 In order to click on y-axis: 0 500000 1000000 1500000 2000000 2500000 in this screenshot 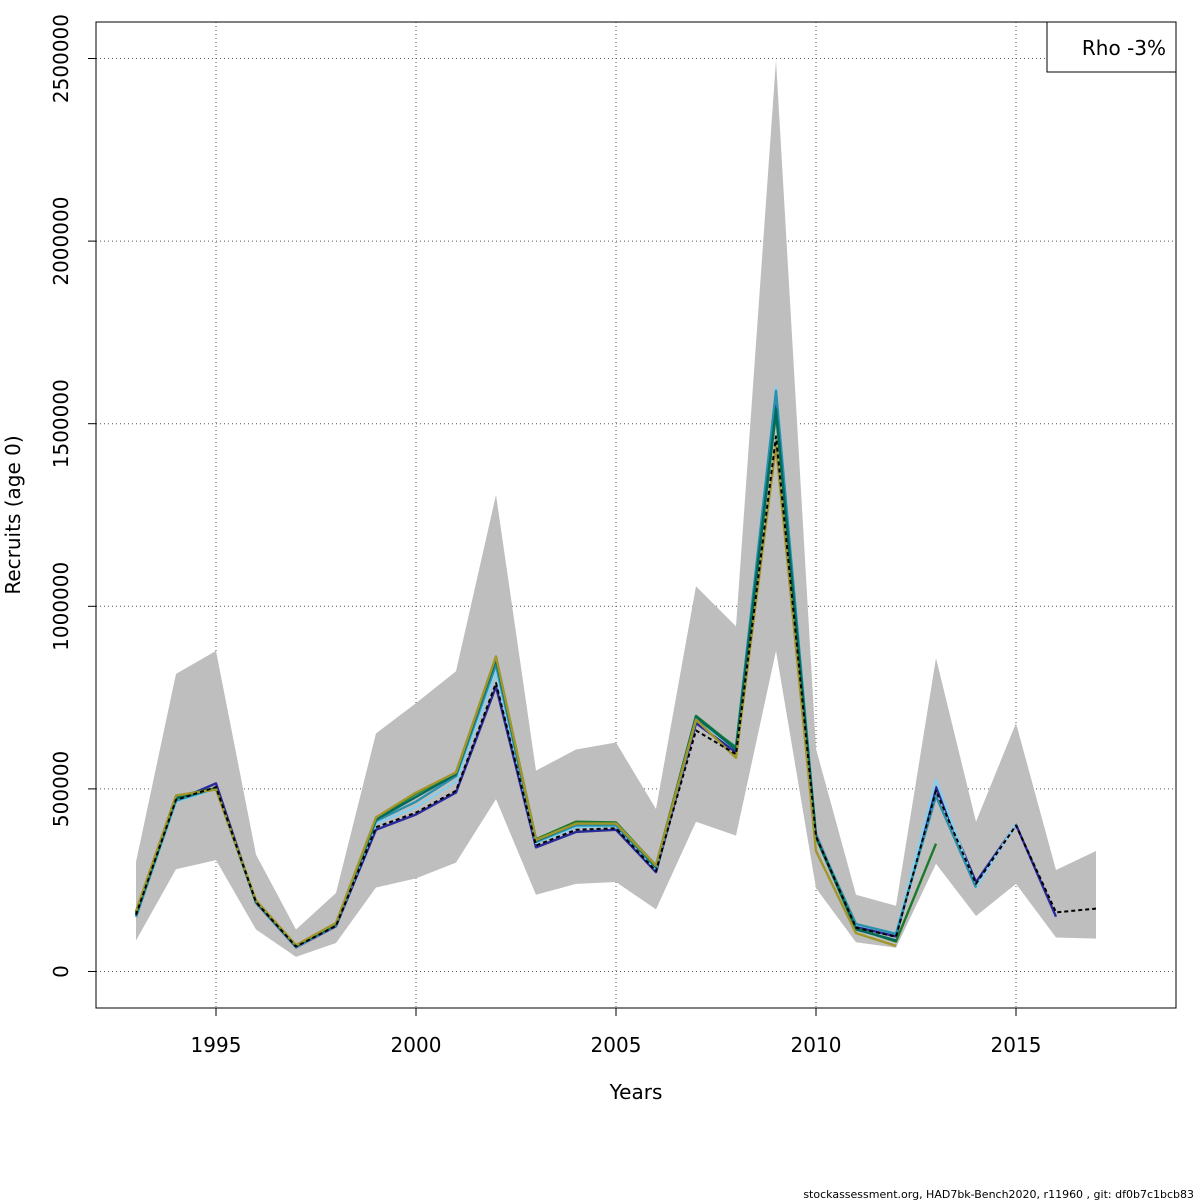, I will do `click(72, 496)`.